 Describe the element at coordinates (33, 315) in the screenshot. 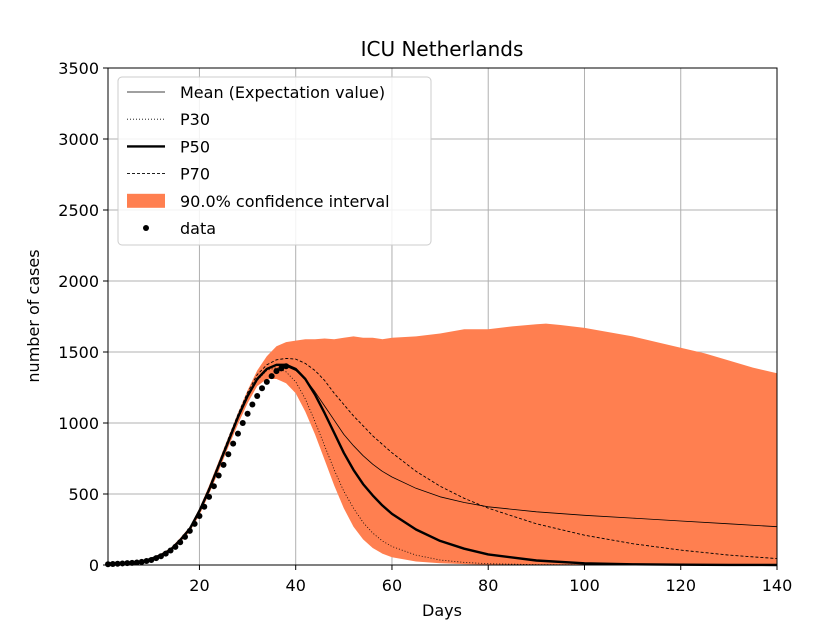

I see `y-axis-label: number of cases` at that location.